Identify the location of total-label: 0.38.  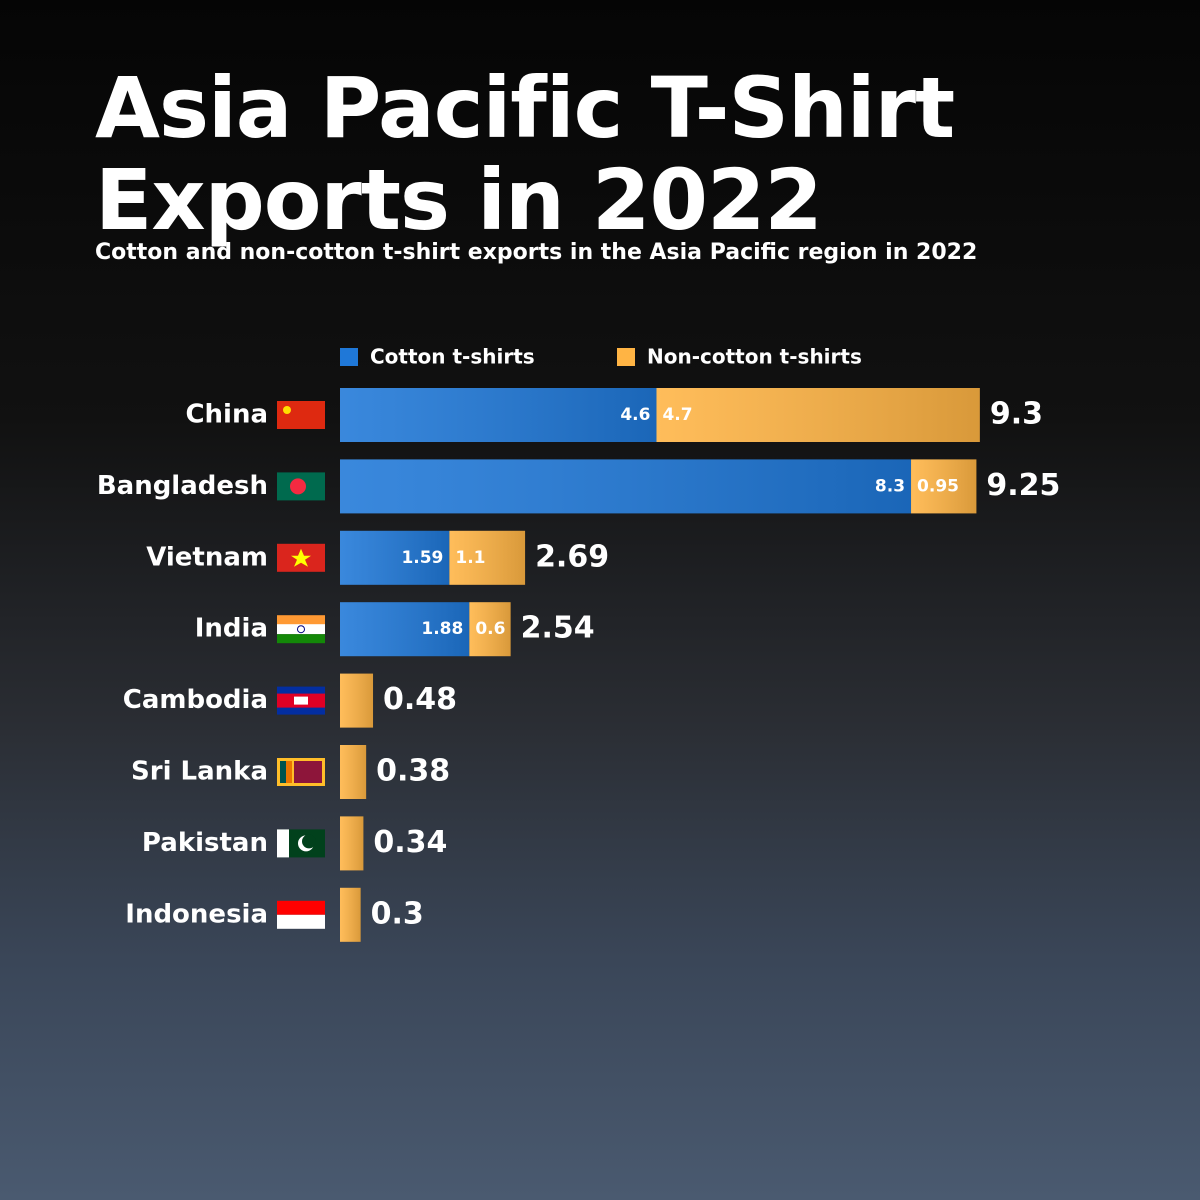
(413, 771).